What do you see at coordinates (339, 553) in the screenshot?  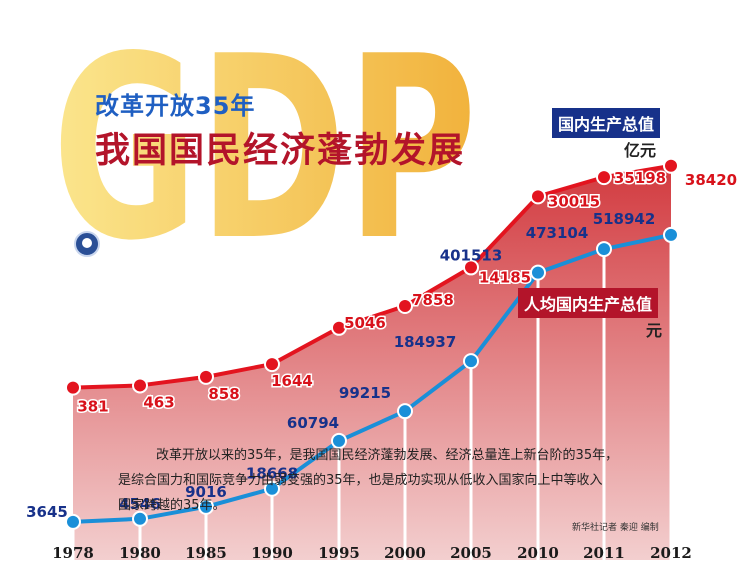 I see `x-tick-label: 1995` at bounding box center [339, 553].